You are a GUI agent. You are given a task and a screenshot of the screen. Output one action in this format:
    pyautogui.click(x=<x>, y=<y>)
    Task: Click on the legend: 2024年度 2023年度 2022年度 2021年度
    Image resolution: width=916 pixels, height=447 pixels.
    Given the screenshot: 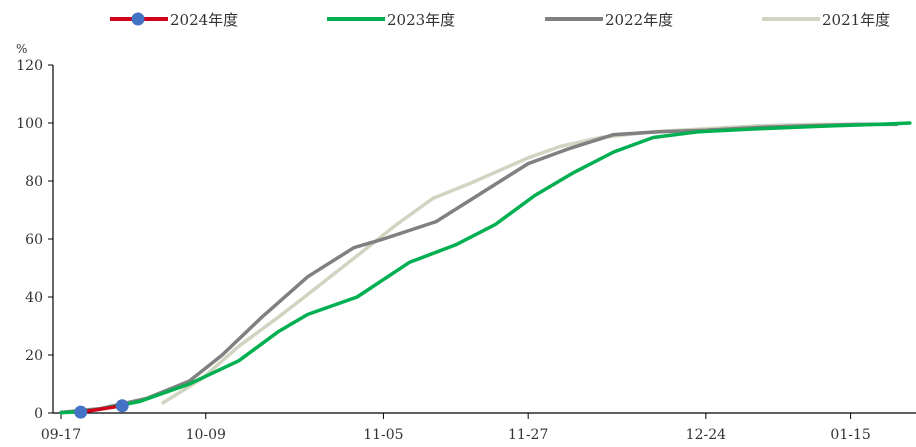 What is the action you would take?
    pyautogui.click(x=500, y=20)
    